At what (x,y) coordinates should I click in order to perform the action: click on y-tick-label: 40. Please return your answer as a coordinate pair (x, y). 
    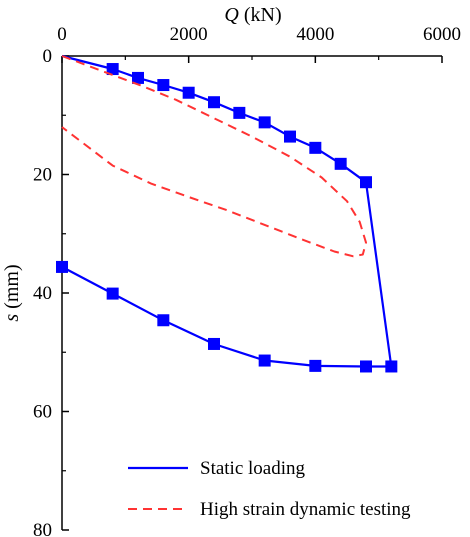
    Looking at the image, I should click on (42, 293).